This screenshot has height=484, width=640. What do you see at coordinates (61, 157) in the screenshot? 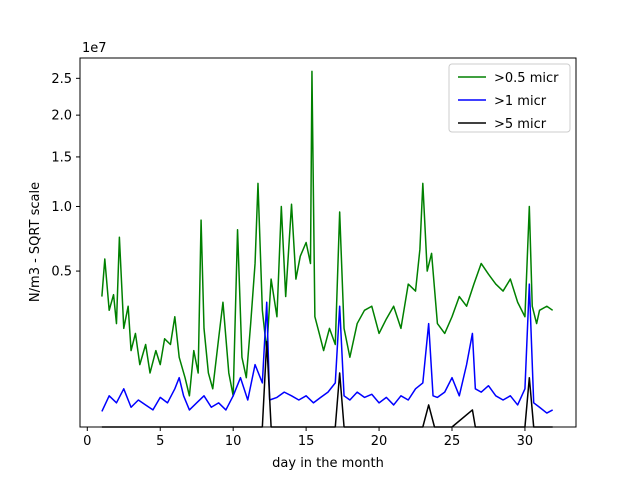
I see `y-tick-label: 1.5` at bounding box center [61, 157].